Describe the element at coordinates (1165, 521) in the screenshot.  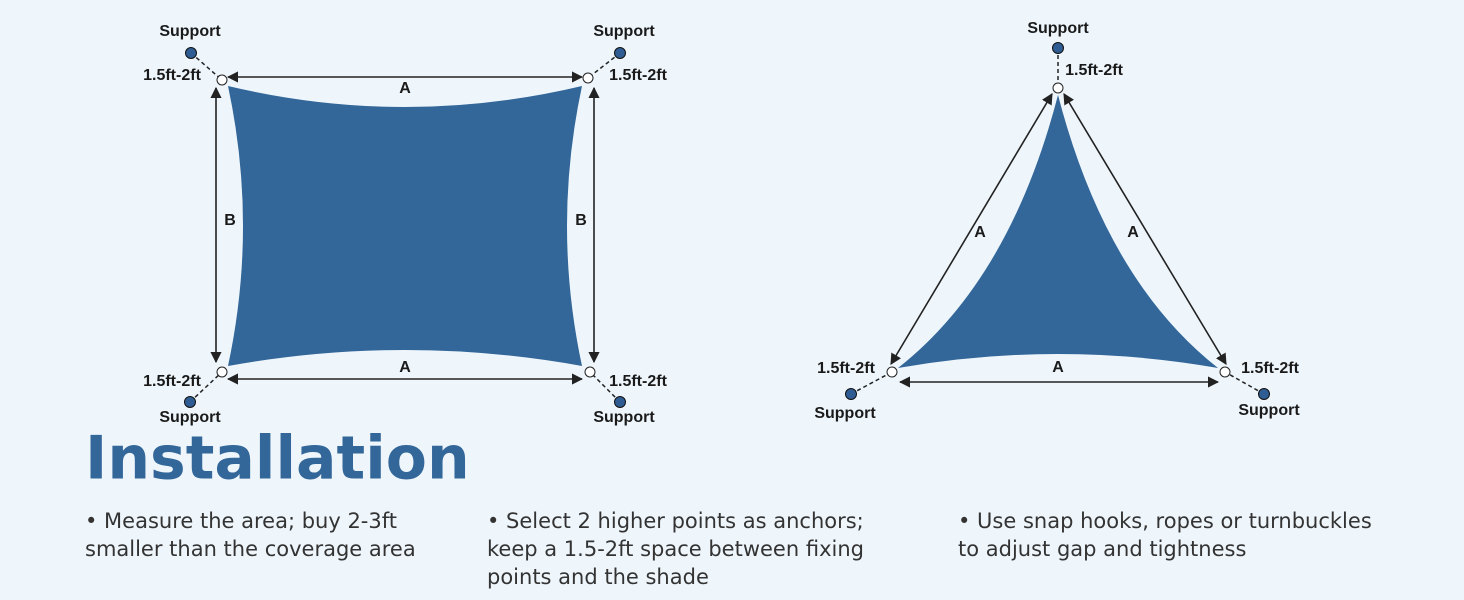
I see `instruction-line: • Use snap hooks, ropes or turnbuckles` at that location.